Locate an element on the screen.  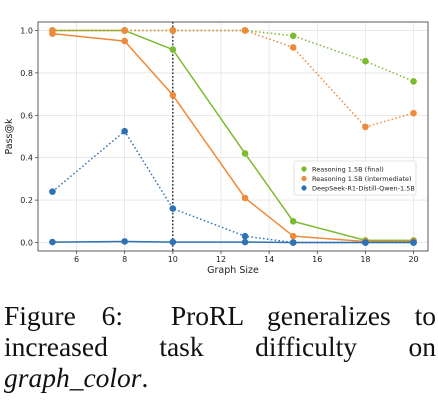
legend-entry-label: Reasoning 1.5B (final) is located at coordinates (348, 169).